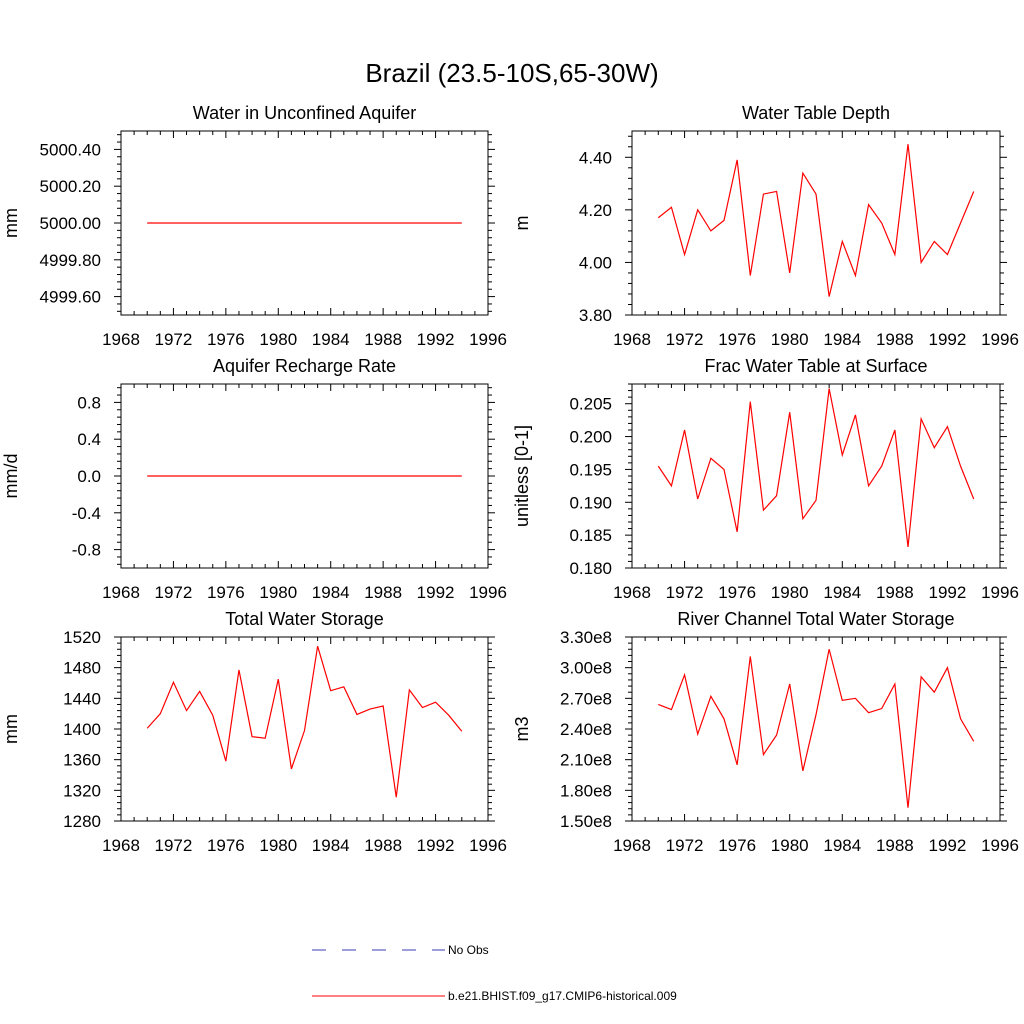 This screenshot has height=1024, width=1024. What do you see at coordinates (70, 186) in the screenshot?
I see `y-tick-label: 5000.20` at bounding box center [70, 186].